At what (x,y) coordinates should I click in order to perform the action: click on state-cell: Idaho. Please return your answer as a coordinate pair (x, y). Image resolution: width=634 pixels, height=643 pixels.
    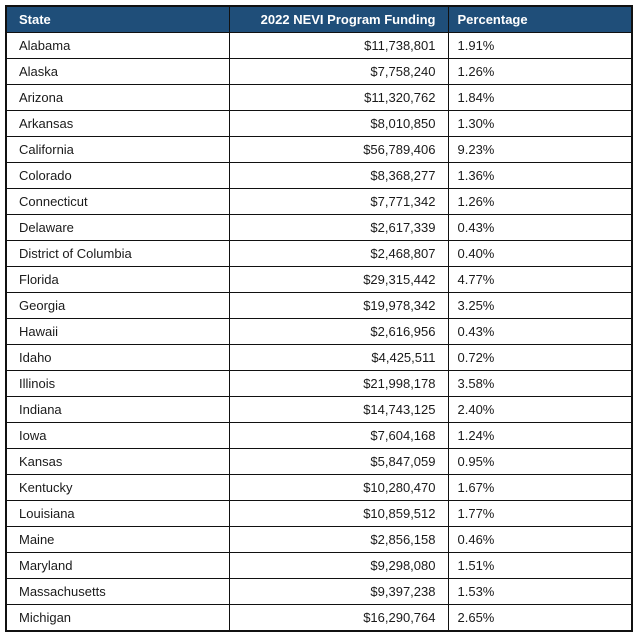
    Looking at the image, I should click on (117, 357).